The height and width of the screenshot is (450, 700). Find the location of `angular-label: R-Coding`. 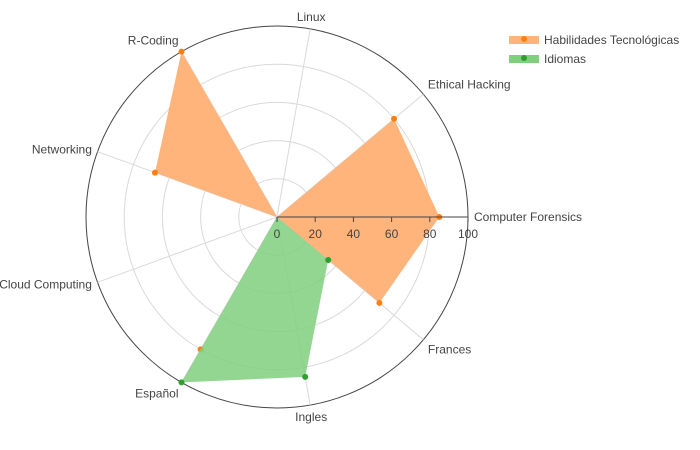

angular-label: R-Coding is located at coordinates (153, 40).